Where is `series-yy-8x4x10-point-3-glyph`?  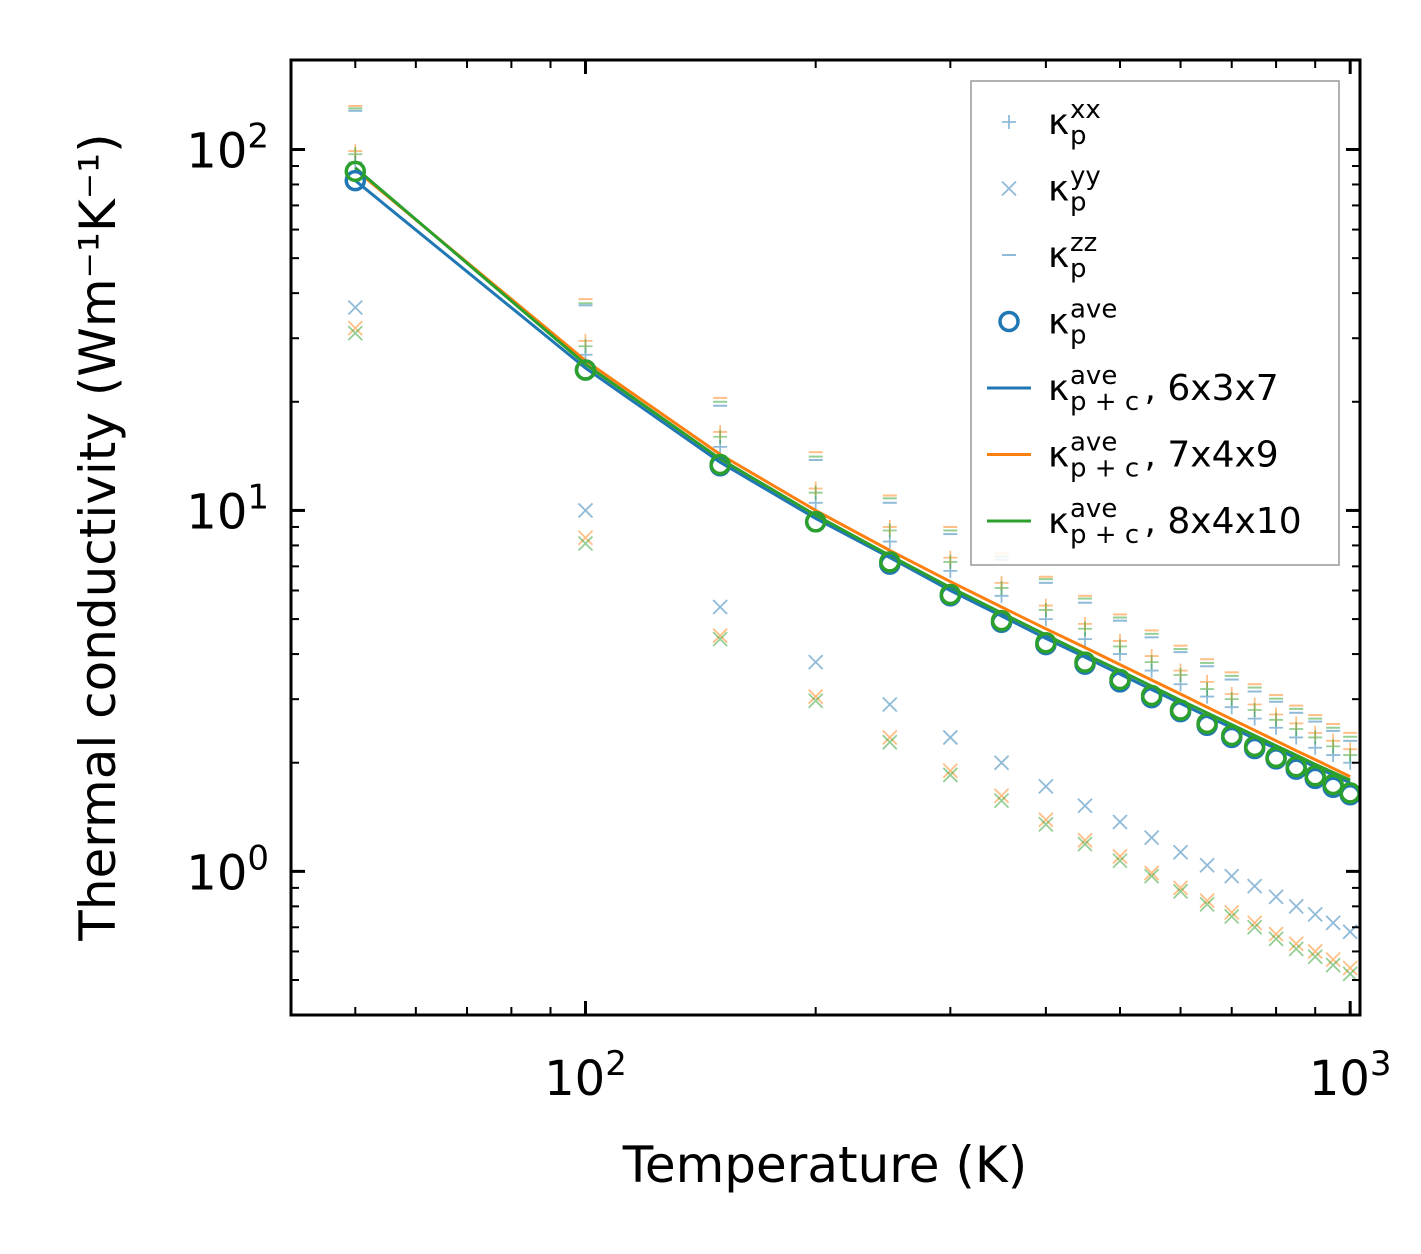
series-yy-8x4x10-point-3-glyph is located at coordinates (816, 701).